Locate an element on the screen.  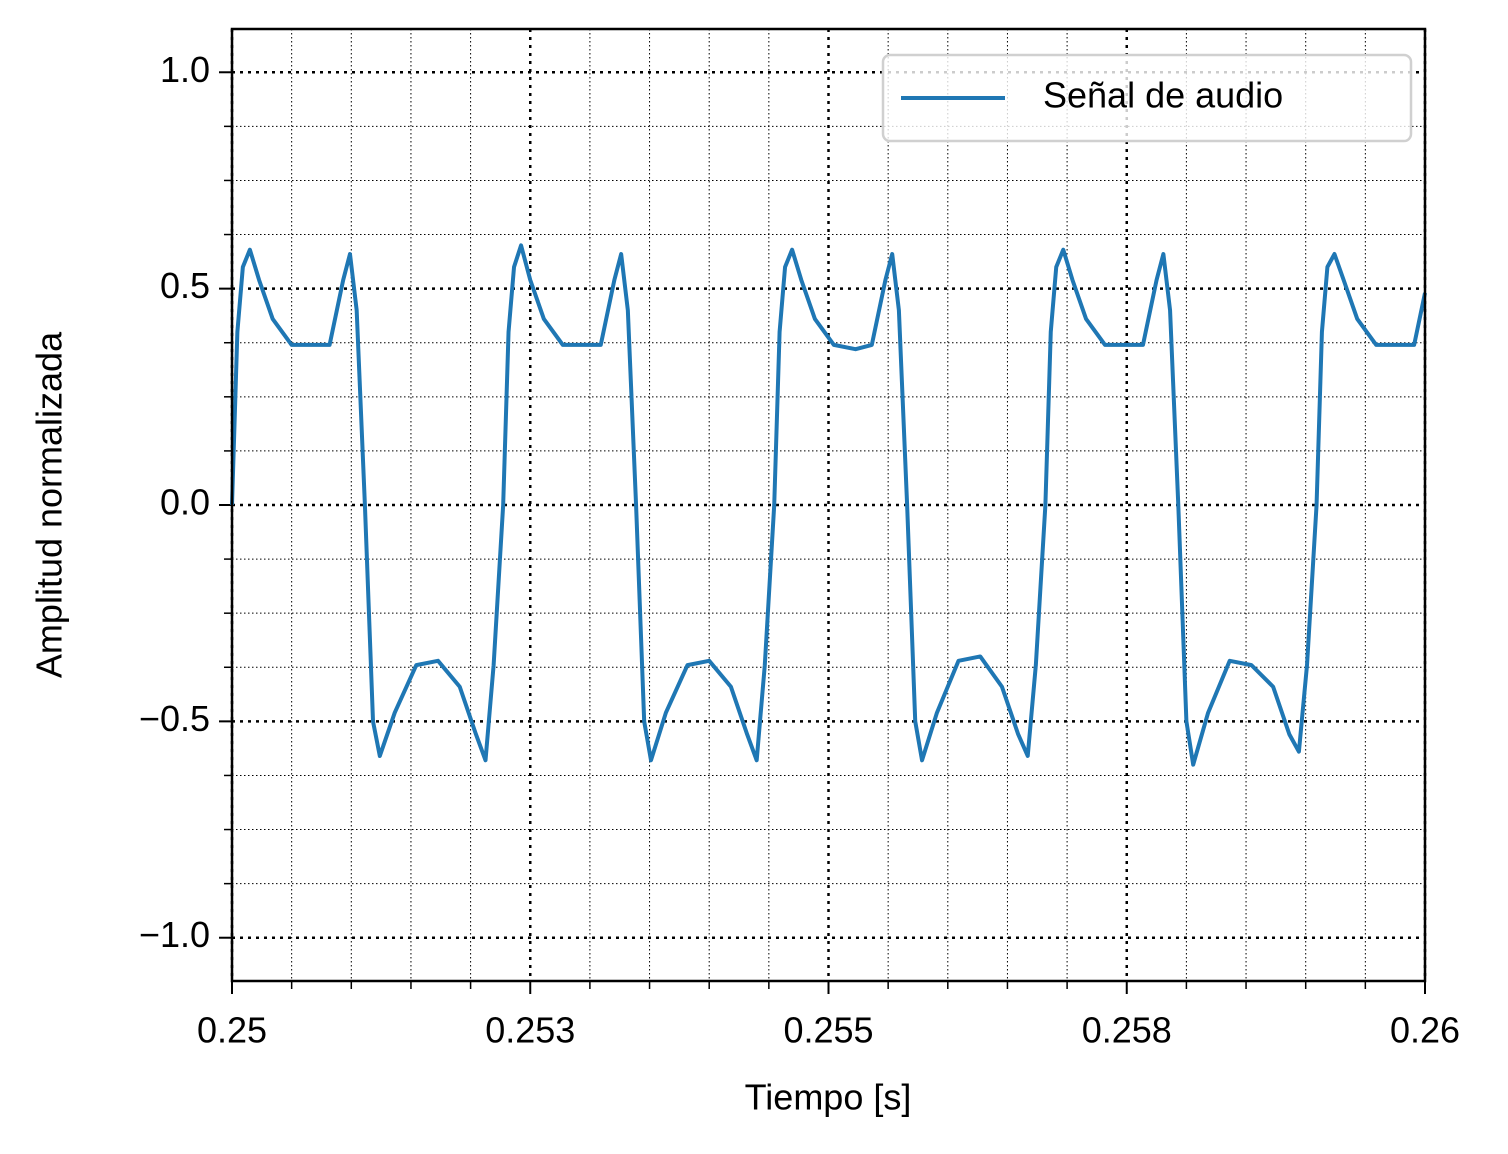
y-tick-label: 1.0 is located at coordinates (185, 69).